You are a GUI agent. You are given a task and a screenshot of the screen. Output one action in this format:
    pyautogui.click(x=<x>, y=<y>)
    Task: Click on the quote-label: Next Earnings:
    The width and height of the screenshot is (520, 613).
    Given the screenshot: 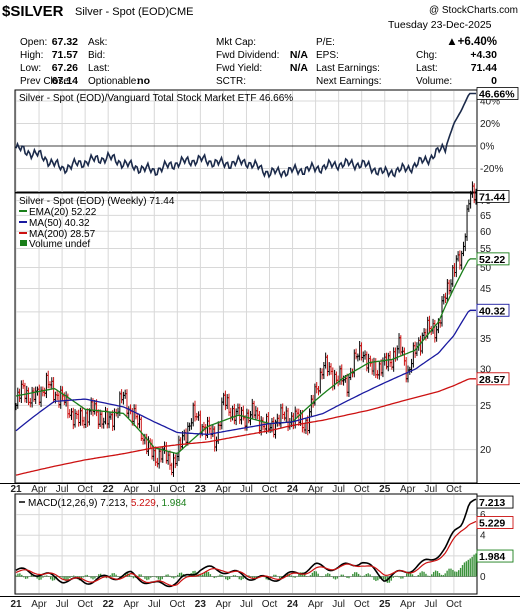 What is the action you would take?
    pyautogui.click(x=349, y=81)
    